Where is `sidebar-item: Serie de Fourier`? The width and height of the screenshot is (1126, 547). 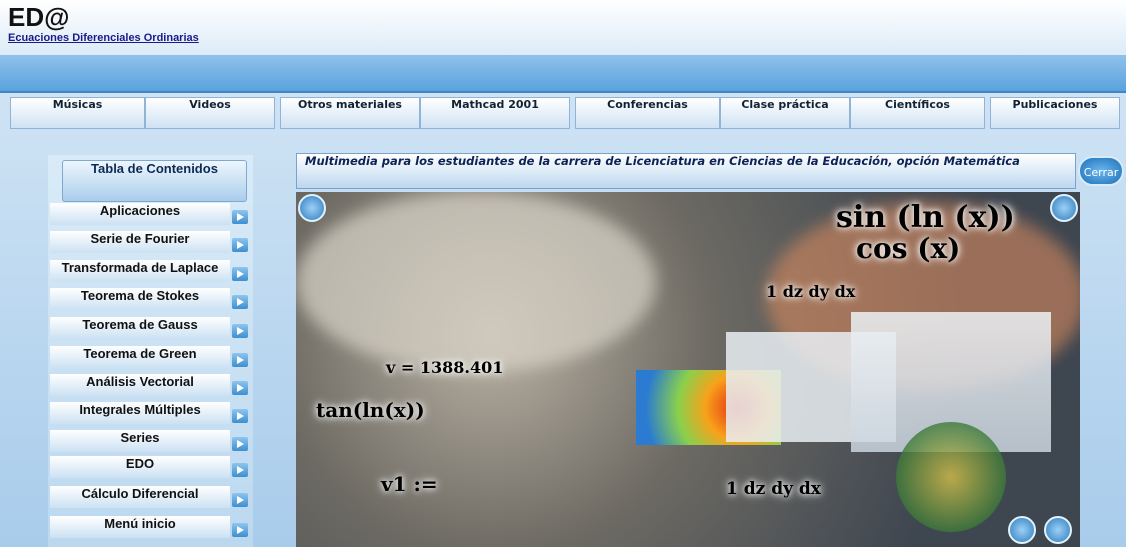
sidebar-item: Serie de Fourier is located at coordinates (140, 242).